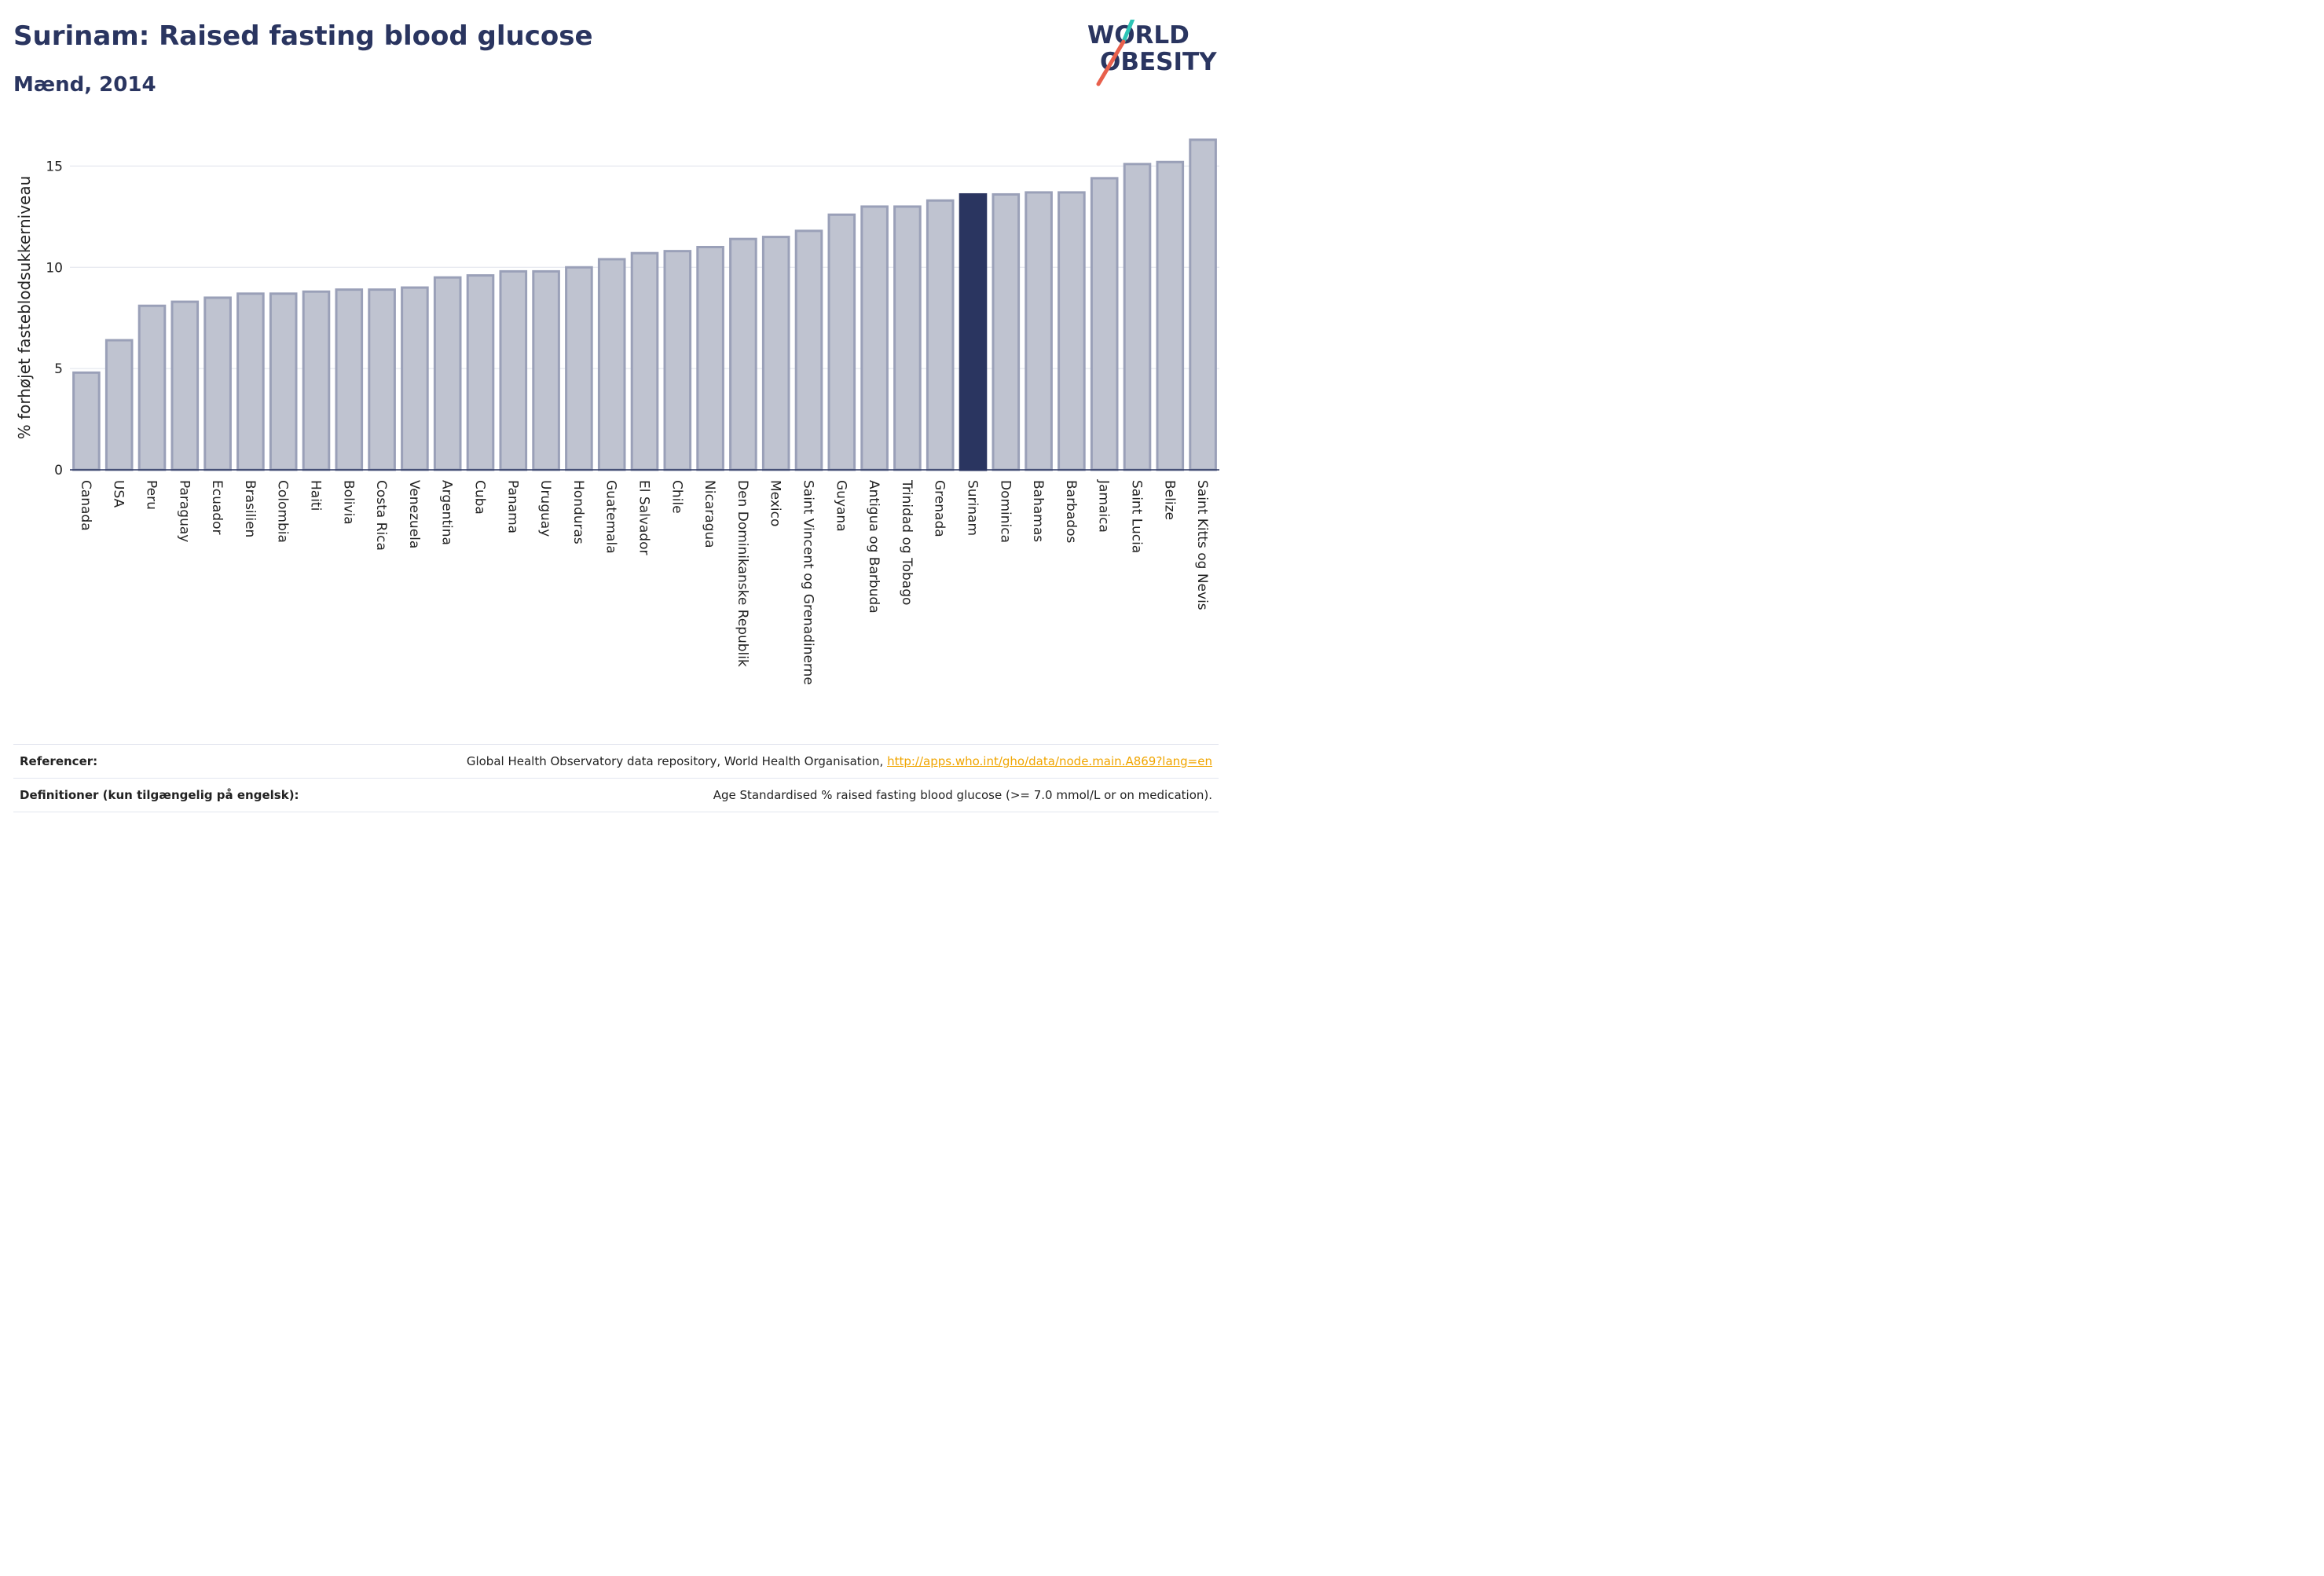  Describe the element at coordinates (59, 761) in the screenshot. I see `references-label: Referencer:` at that location.